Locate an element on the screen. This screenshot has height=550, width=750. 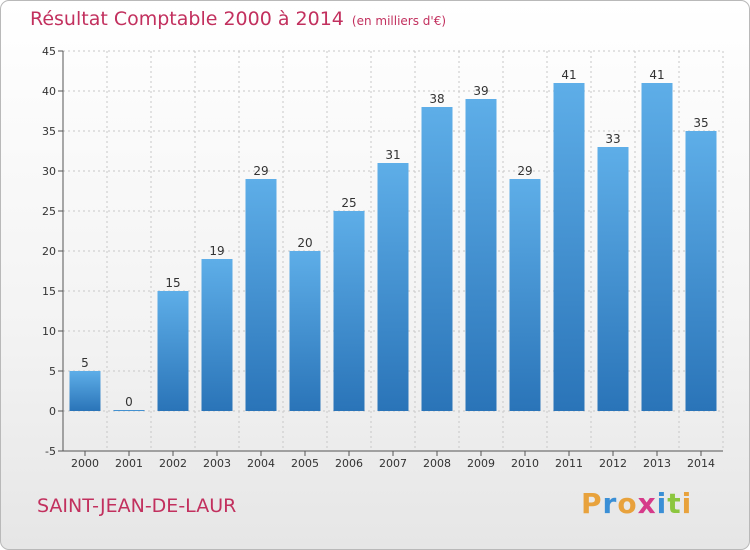
y-tick-label: 10 is located at coordinates (49, 331).